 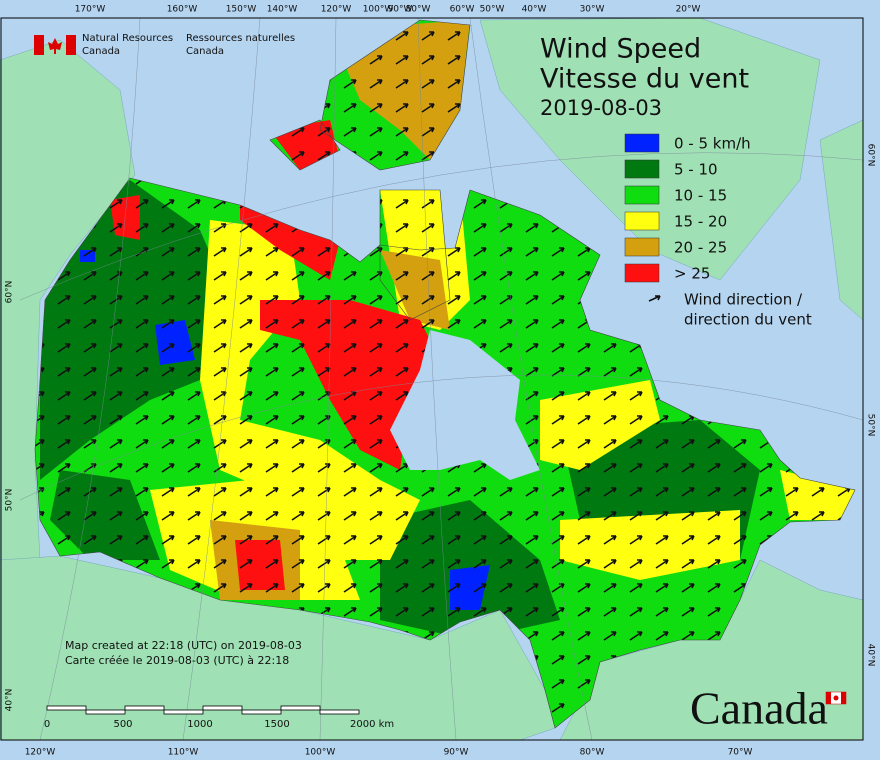 What do you see at coordinates (743, 300) in the screenshot?
I see `legend-label: Wind direction /` at bounding box center [743, 300].